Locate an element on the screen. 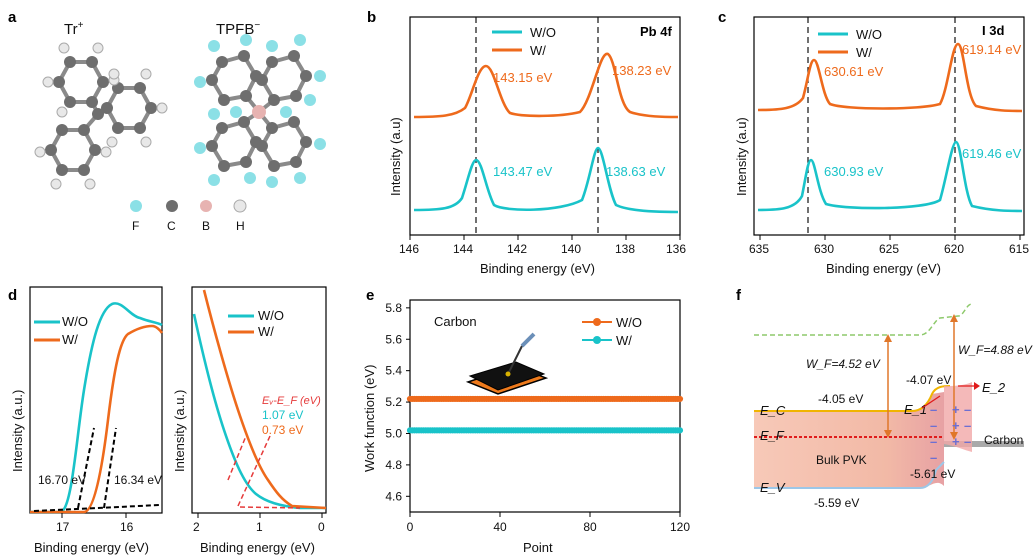 The image size is (1034, 560). tick-c-615: 615 is located at coordinates (1019, 249).